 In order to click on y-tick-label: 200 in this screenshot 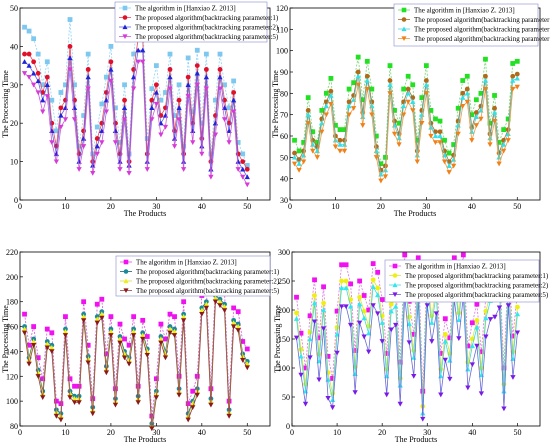, I will do `click(284, 310)`.